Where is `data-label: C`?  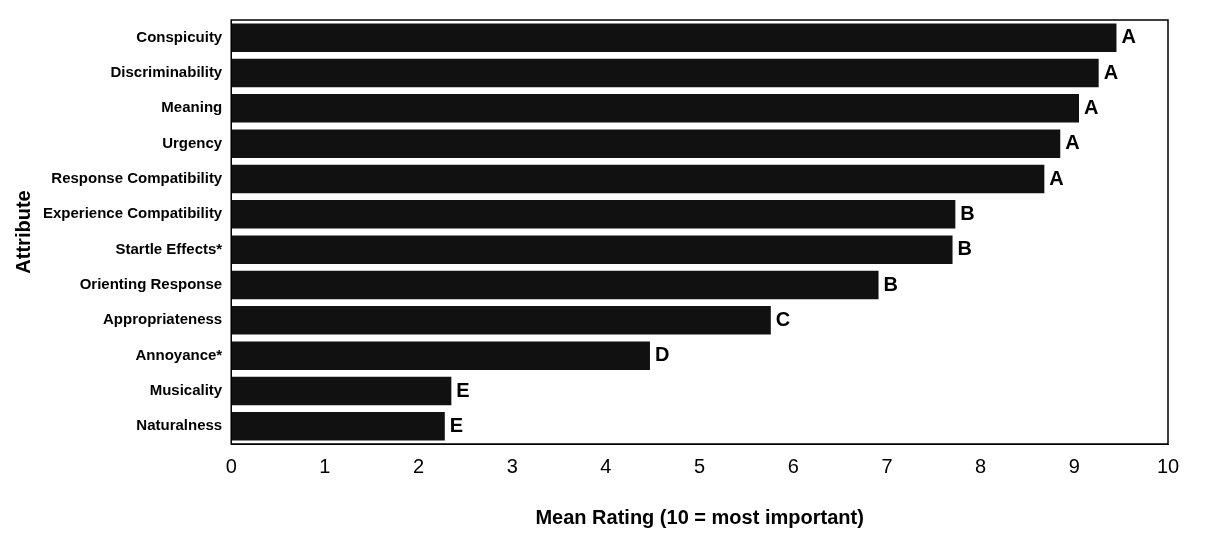 data-label: C is located at coordinates (783, 318).